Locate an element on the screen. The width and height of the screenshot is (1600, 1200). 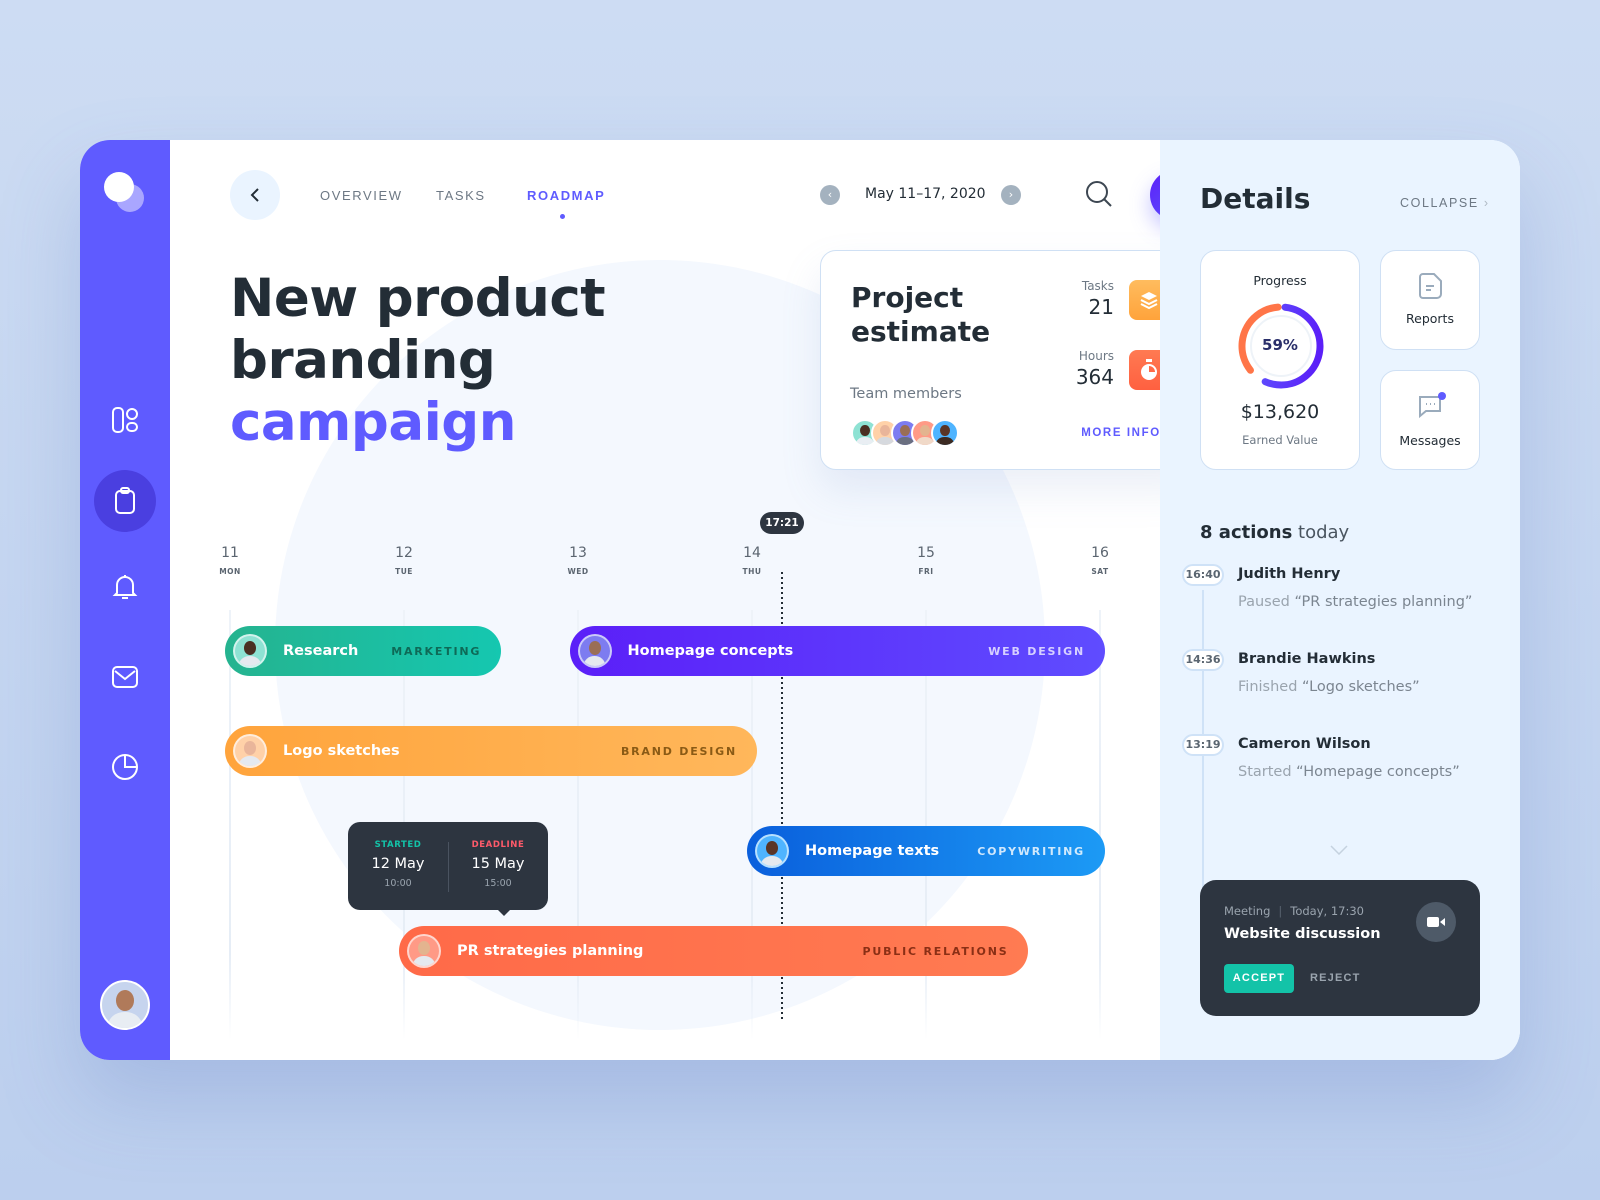
messages-label: Messages is located at coordinates (1430, 440).